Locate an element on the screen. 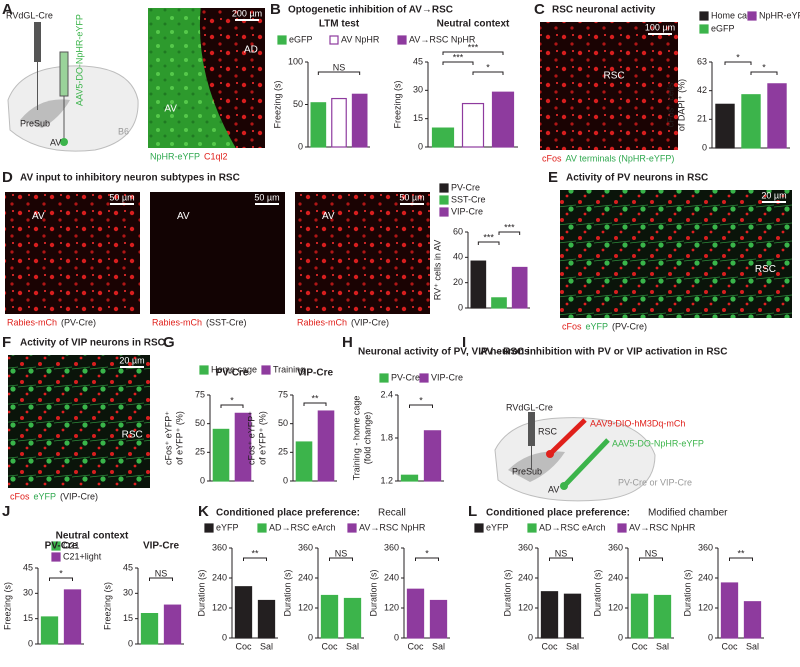 The image size is (800, 667). image-caption: Rabies-mCh is located at coordinates (322, 322).